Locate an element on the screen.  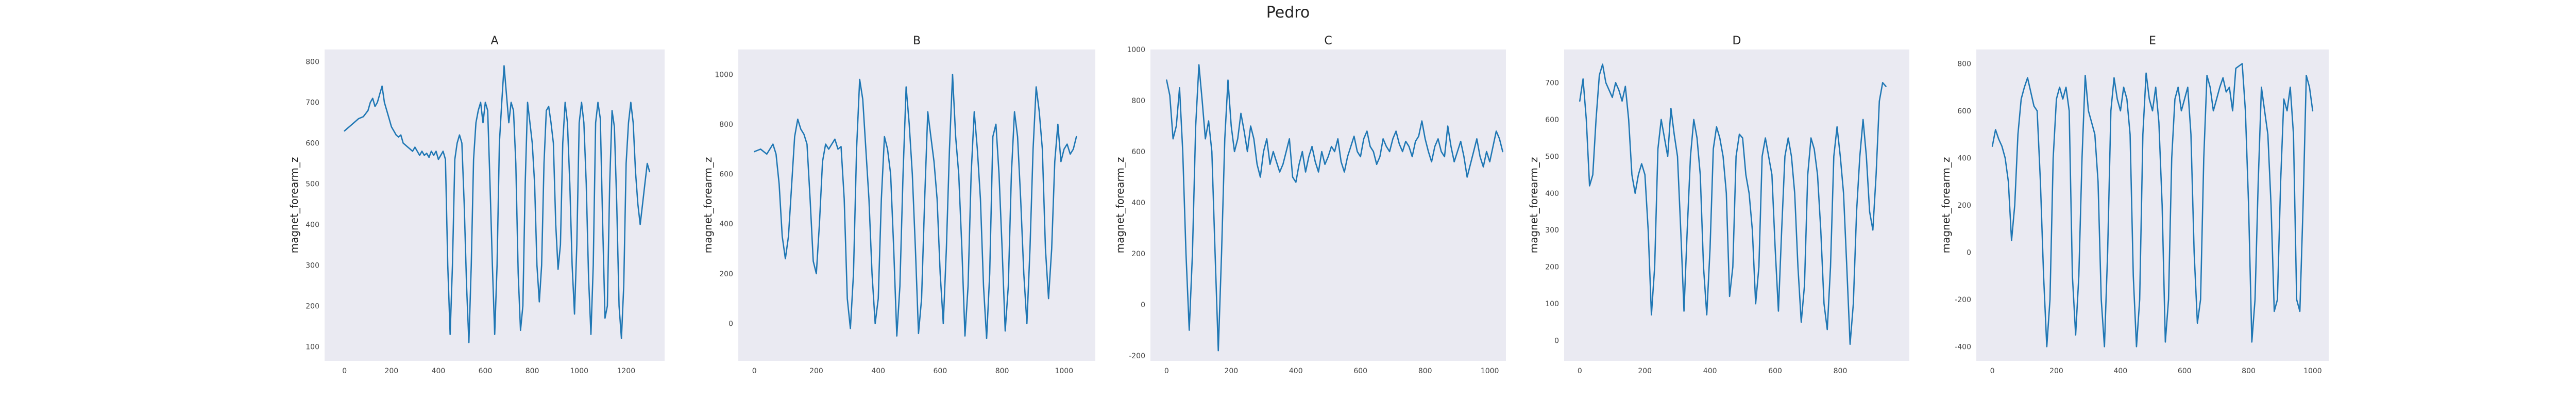
series-line-a is located at coordinates (497, 204).